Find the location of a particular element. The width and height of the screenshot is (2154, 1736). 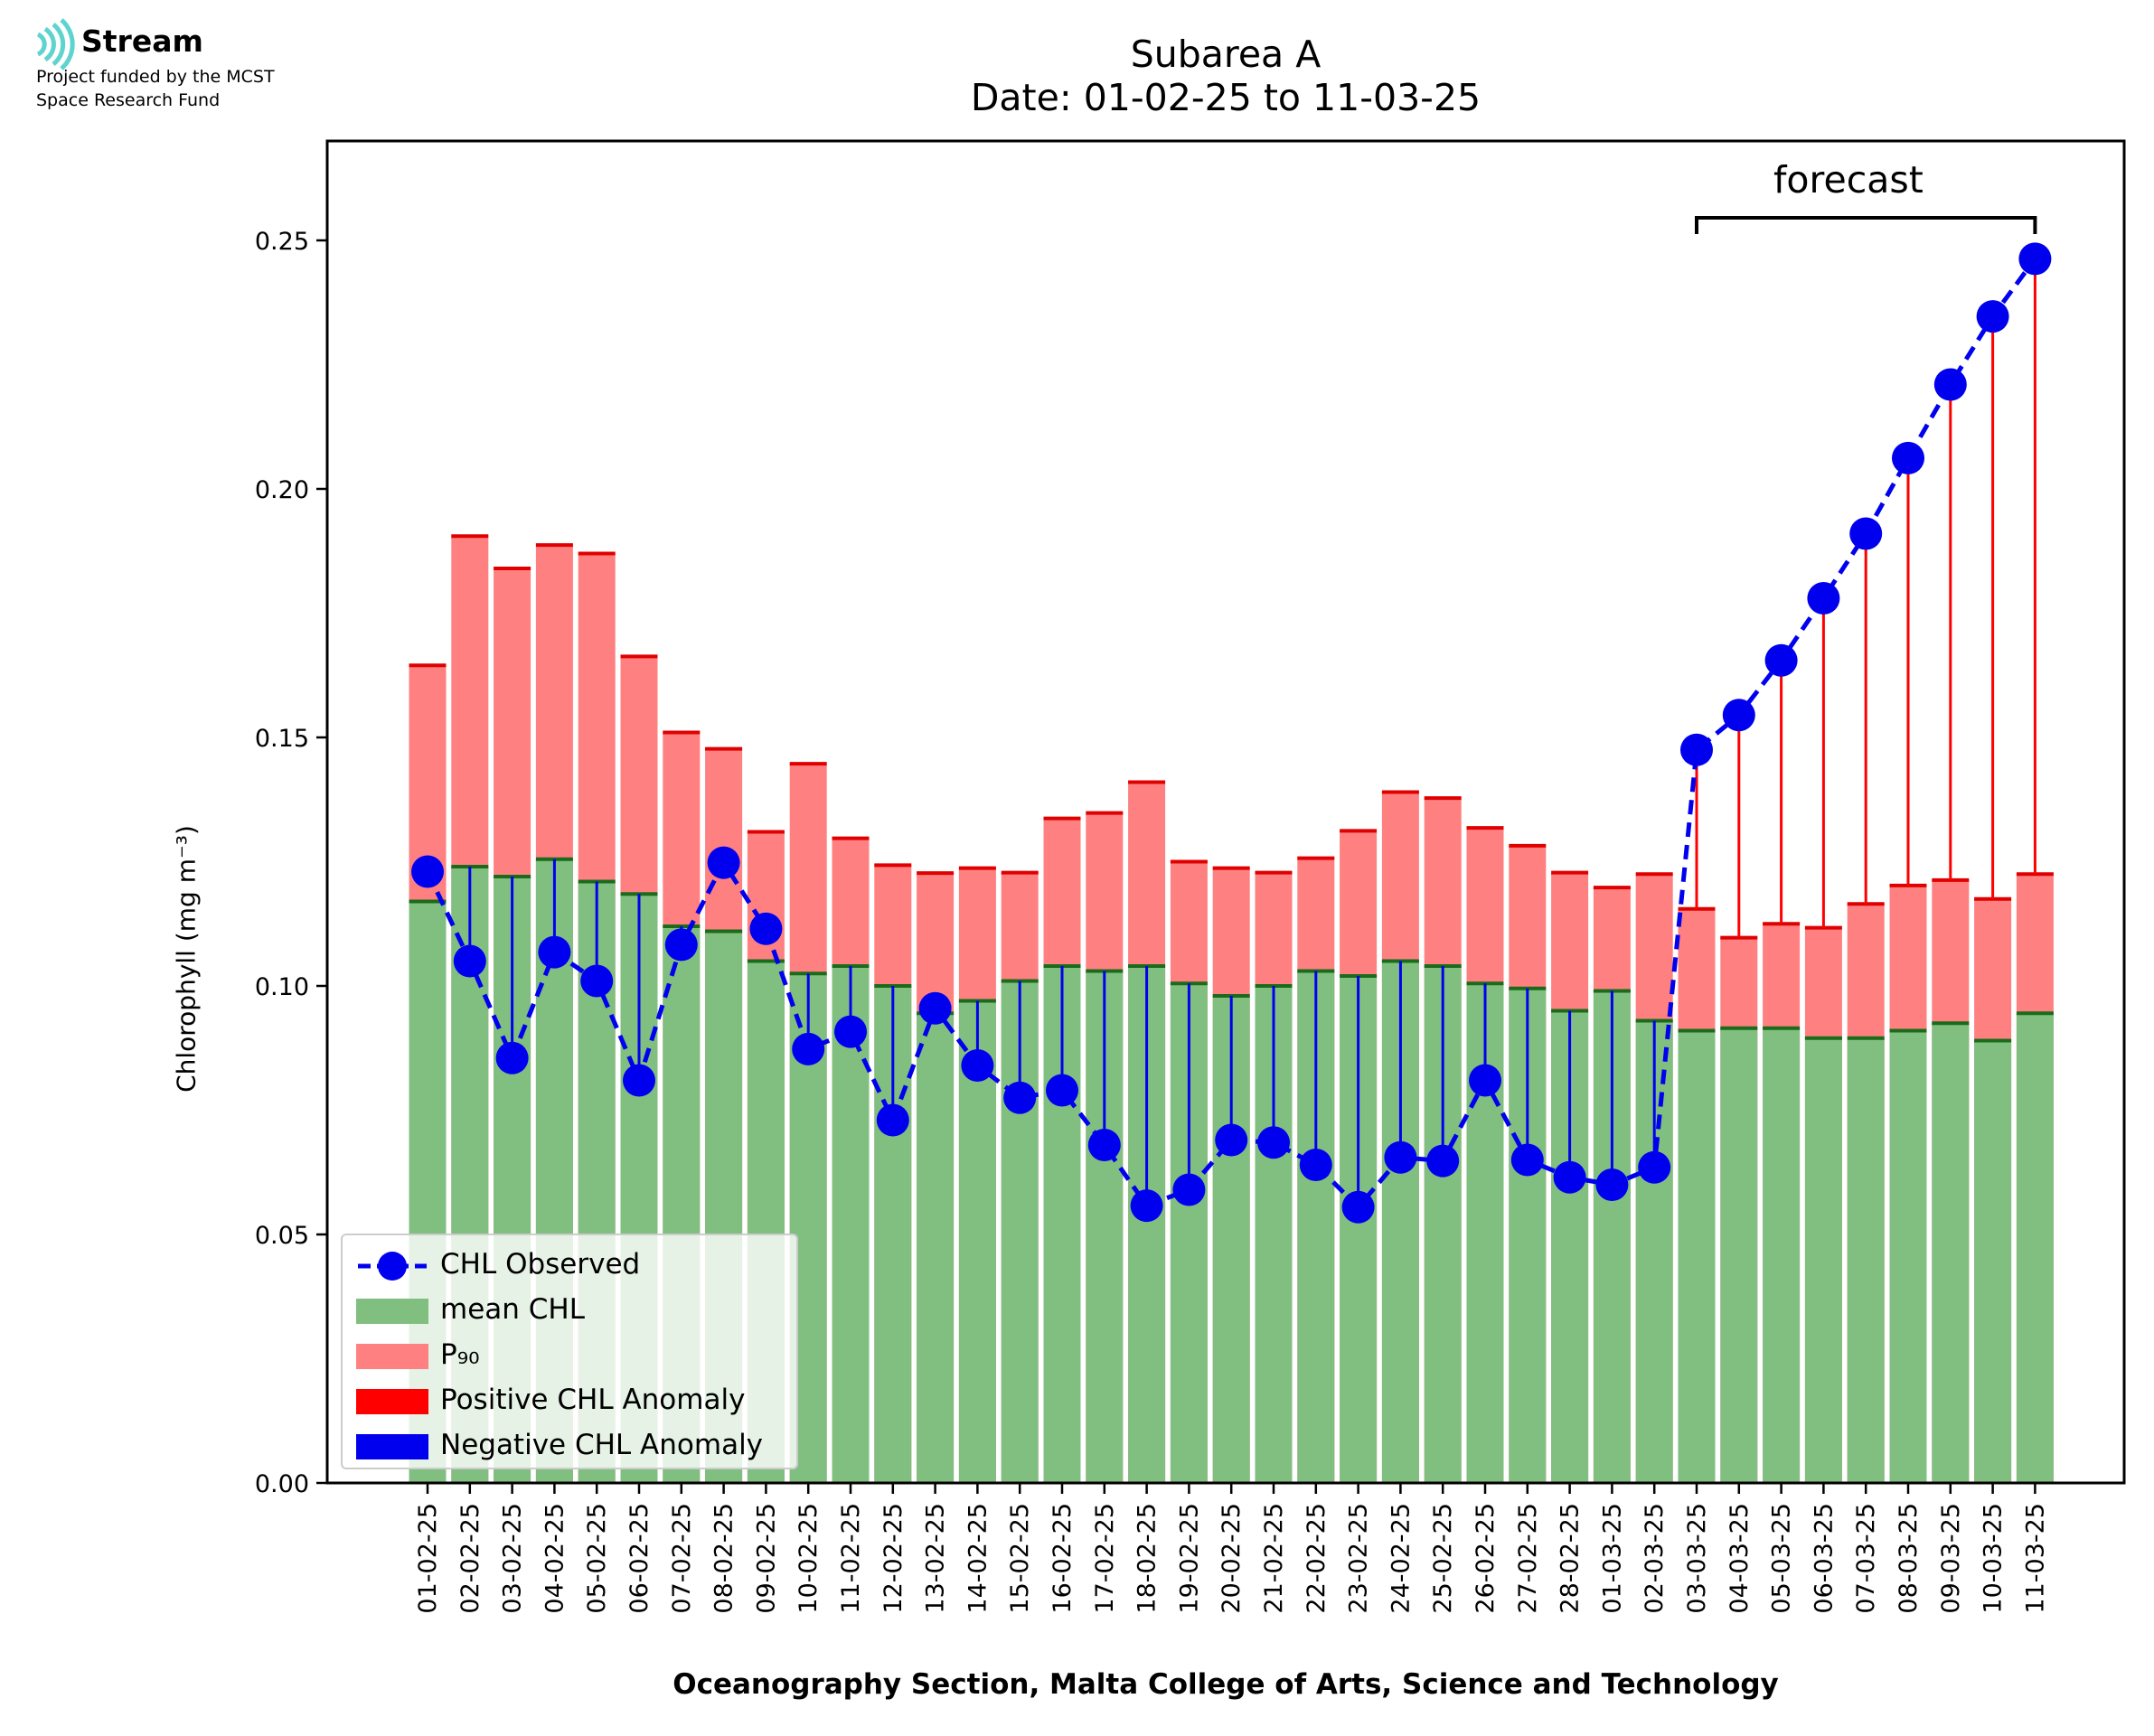

legend-item-negative: Negative CHL Anomaly is located at coordinates (569, 1446).